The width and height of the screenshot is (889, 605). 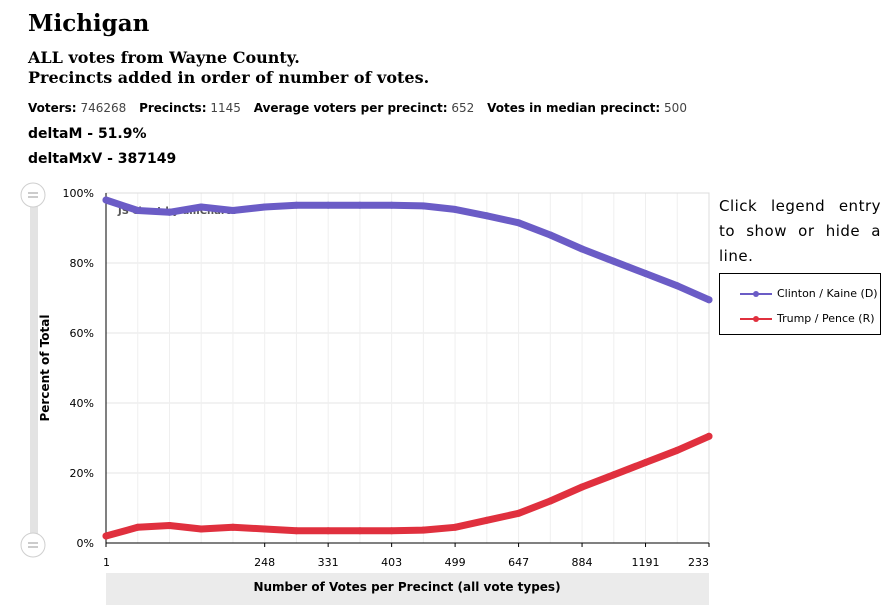 What do you see at coordinates (350, 108) in the screenshot?
I see `stat-average-label: Average voters per precinct:` at bounding box center [350, 108].